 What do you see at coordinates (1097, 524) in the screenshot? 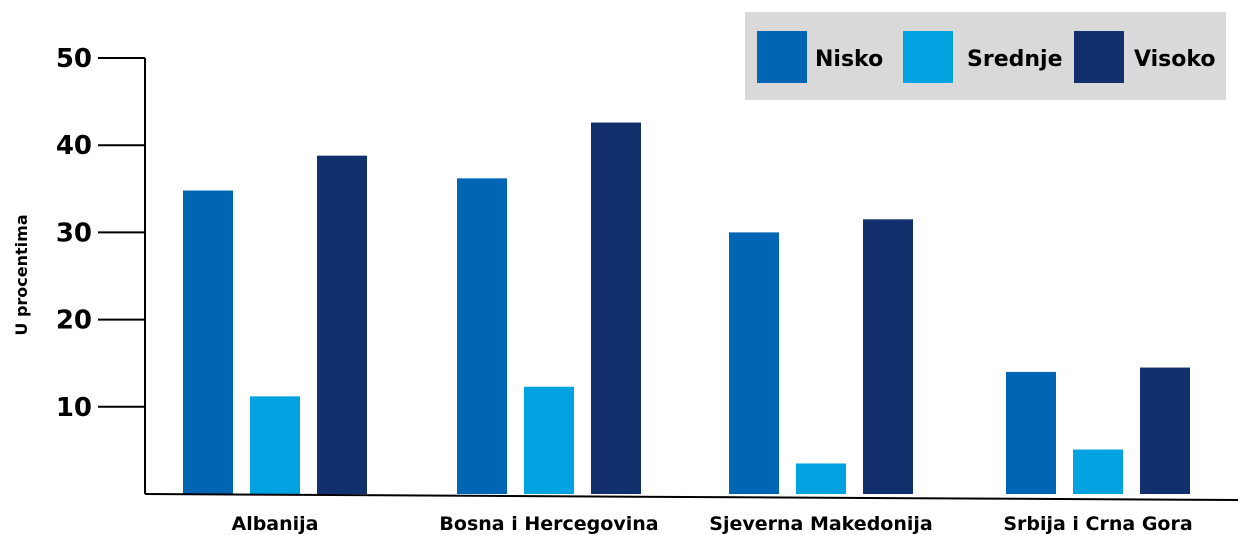
I see `x-category-label: Srbija i Crna Gora` at bounding box center [1097, 524].